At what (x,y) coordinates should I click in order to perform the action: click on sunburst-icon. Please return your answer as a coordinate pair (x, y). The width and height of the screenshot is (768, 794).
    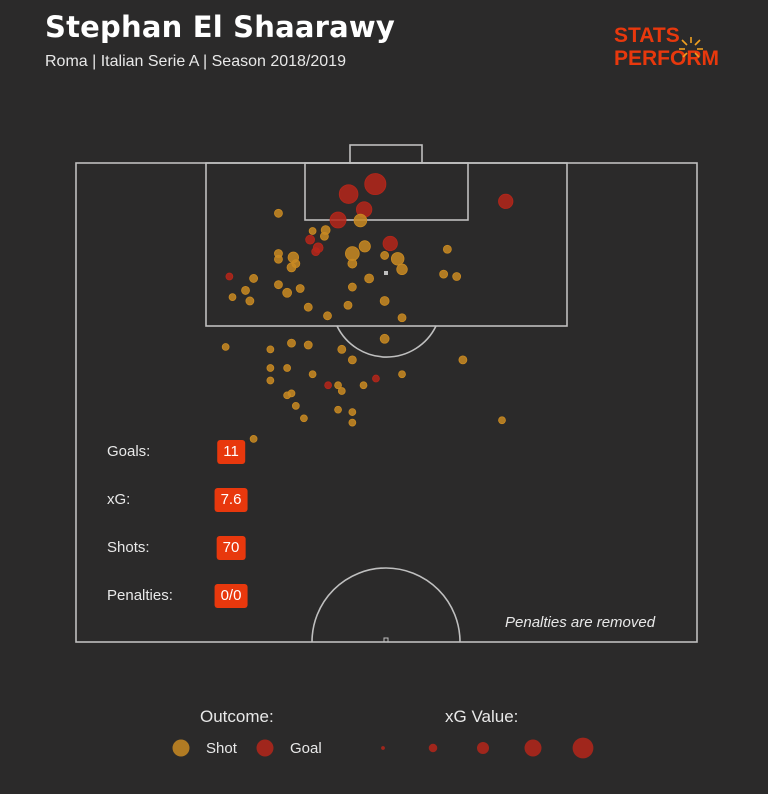
    Looking at the image, I should click on (691, 47).